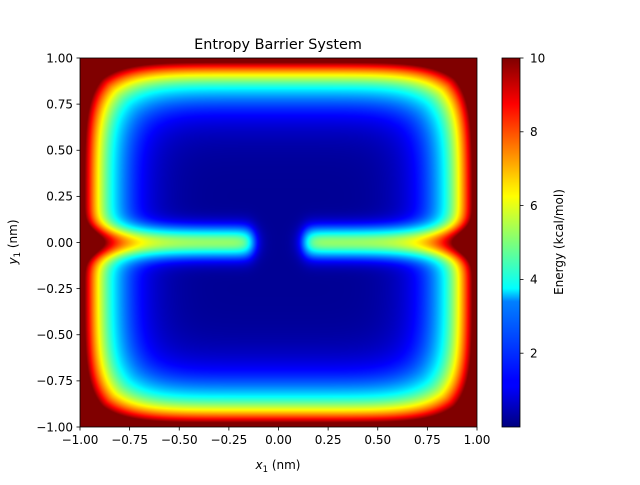 Image resolution: width=640 pixels, height=485 pixels. I want to click on x-tick-label: 0.00, so click(278, 440).